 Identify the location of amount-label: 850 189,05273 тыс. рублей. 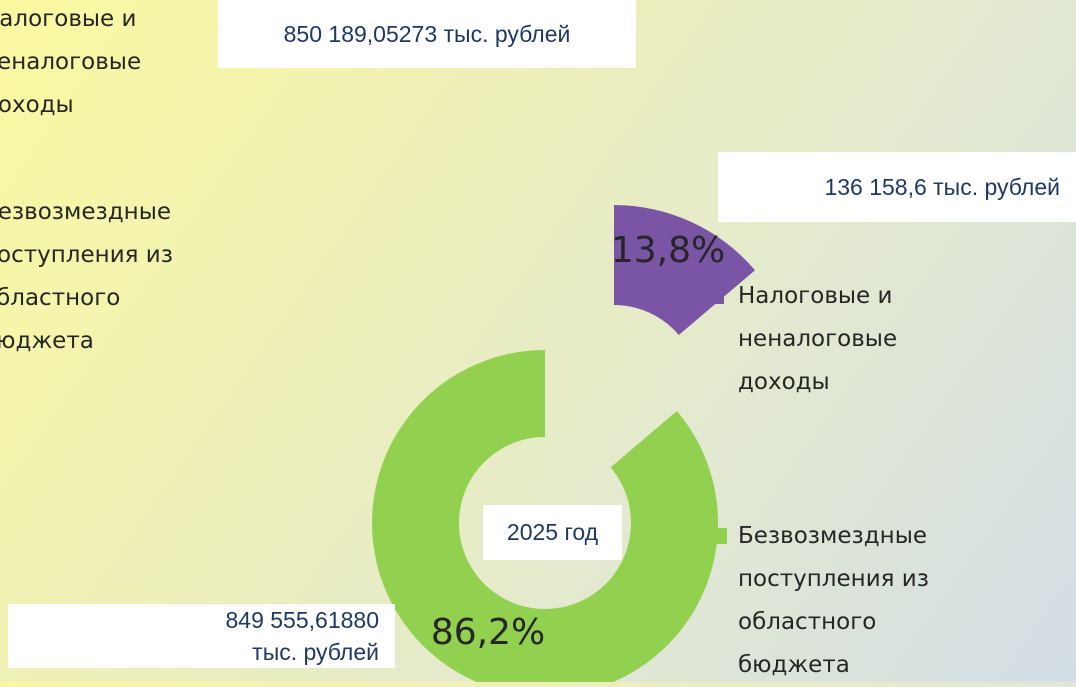
(427, 34).